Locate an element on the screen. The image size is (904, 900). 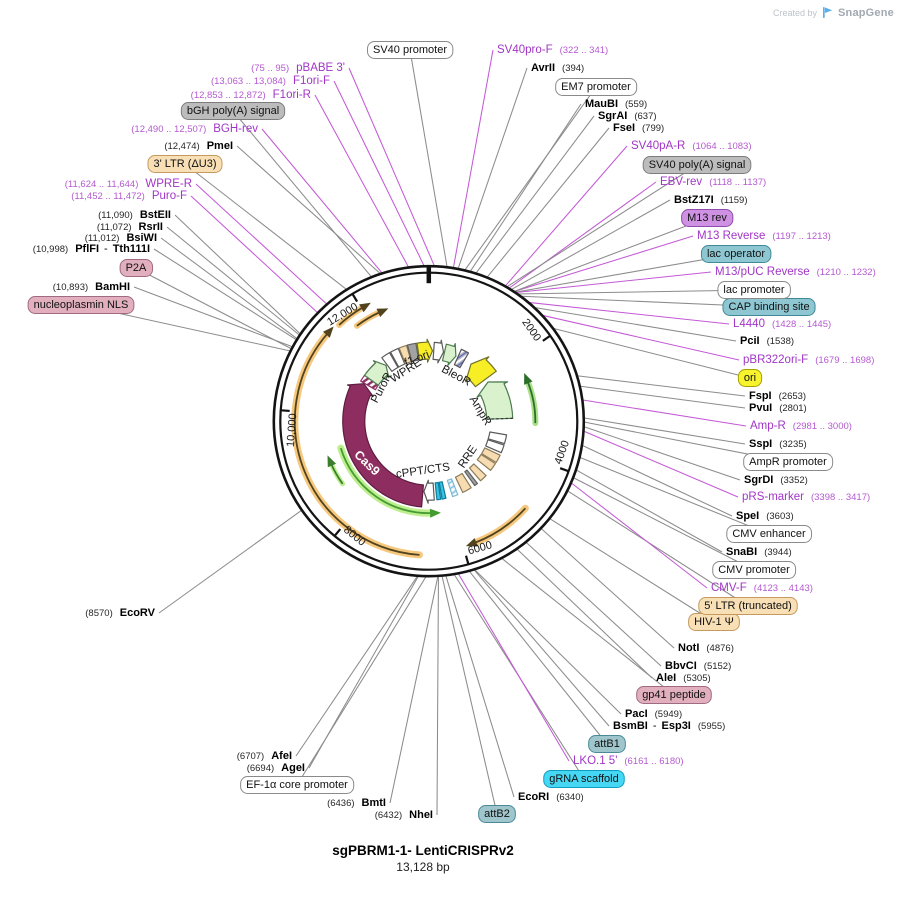
primer-wpre-r: (11,624 .. 11,644) WPRE-R is located at coordinates (128, 184).